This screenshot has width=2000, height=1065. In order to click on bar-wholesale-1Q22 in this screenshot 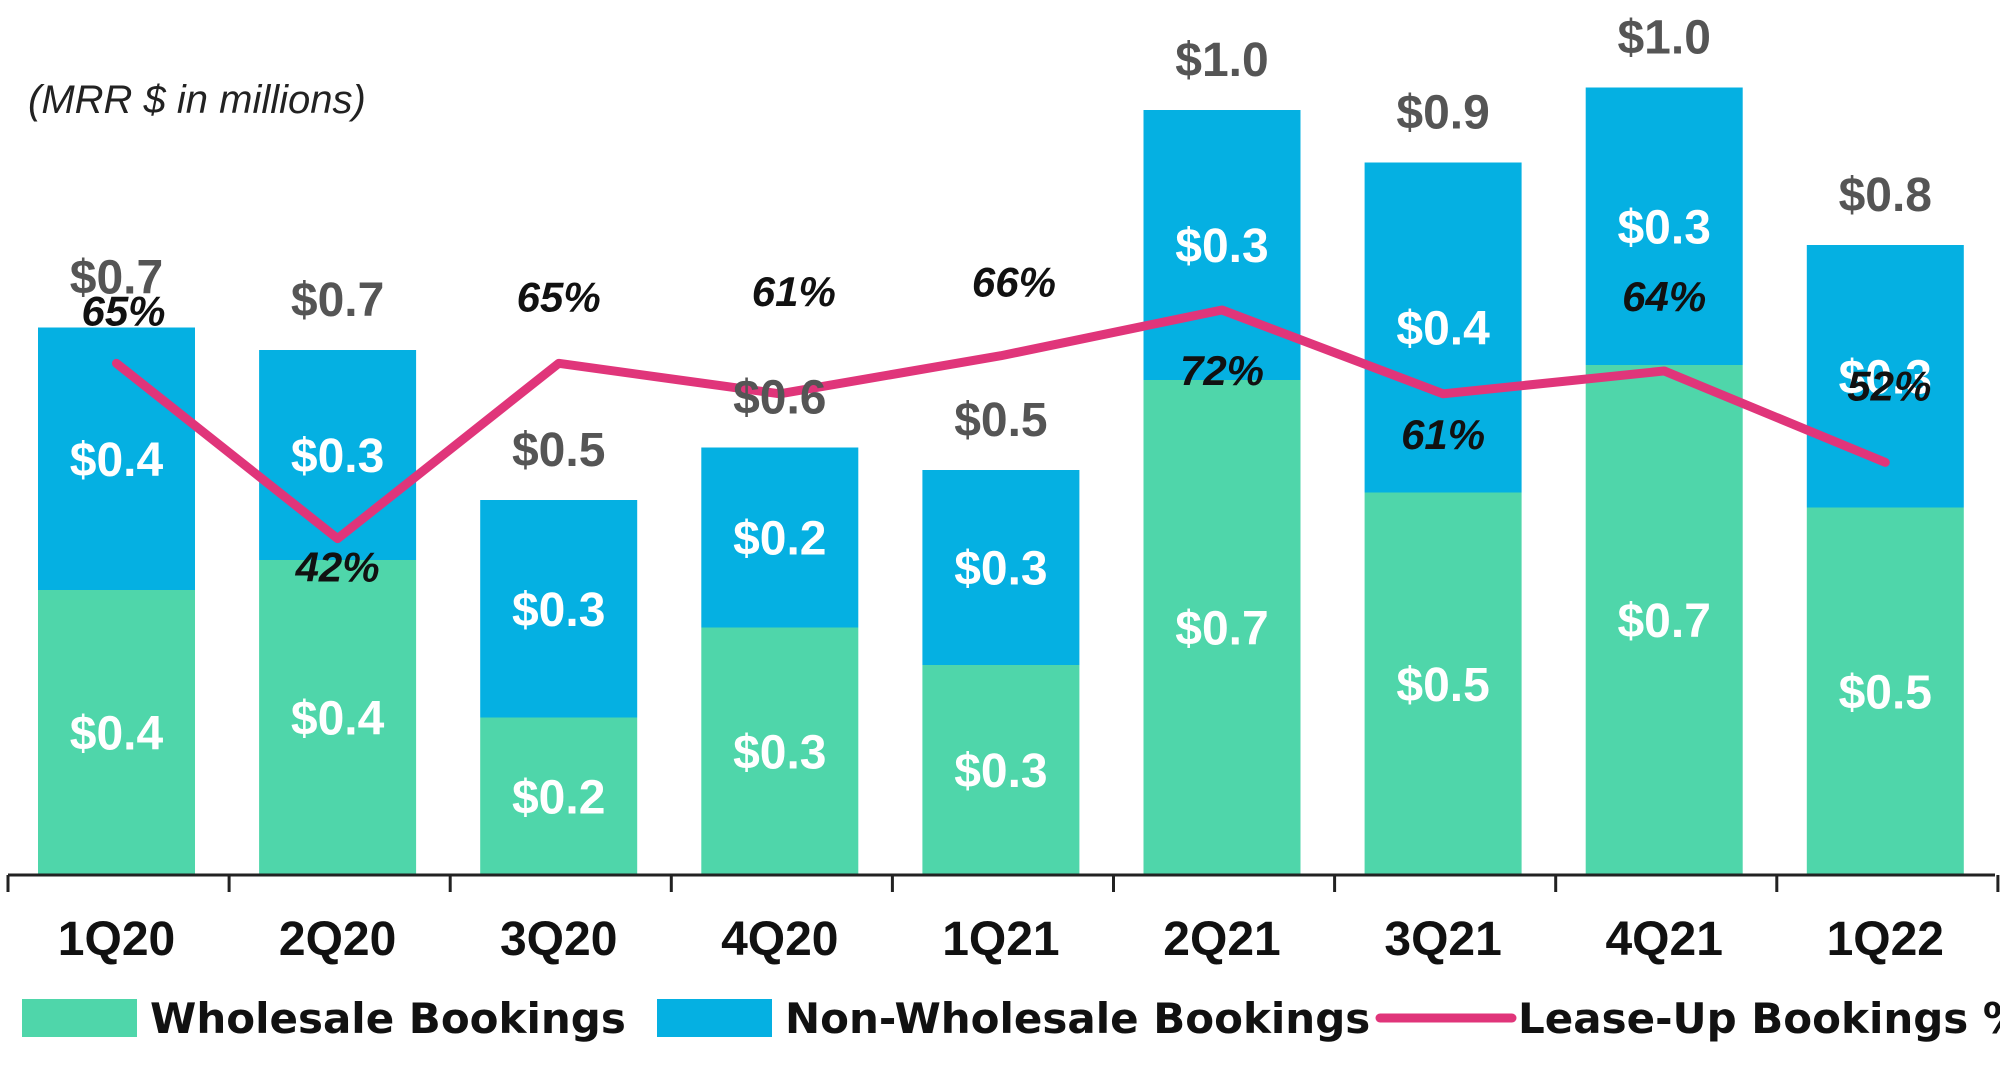, I will do `click(1885, 691)`.